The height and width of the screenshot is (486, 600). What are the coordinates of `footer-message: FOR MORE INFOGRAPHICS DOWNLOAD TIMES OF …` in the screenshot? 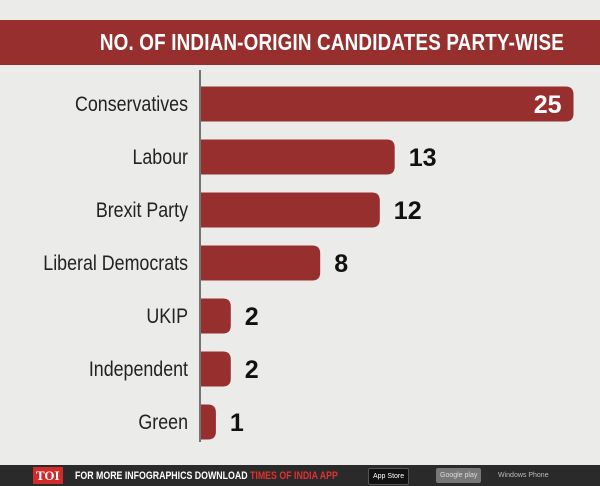 It's located at (206, 475).